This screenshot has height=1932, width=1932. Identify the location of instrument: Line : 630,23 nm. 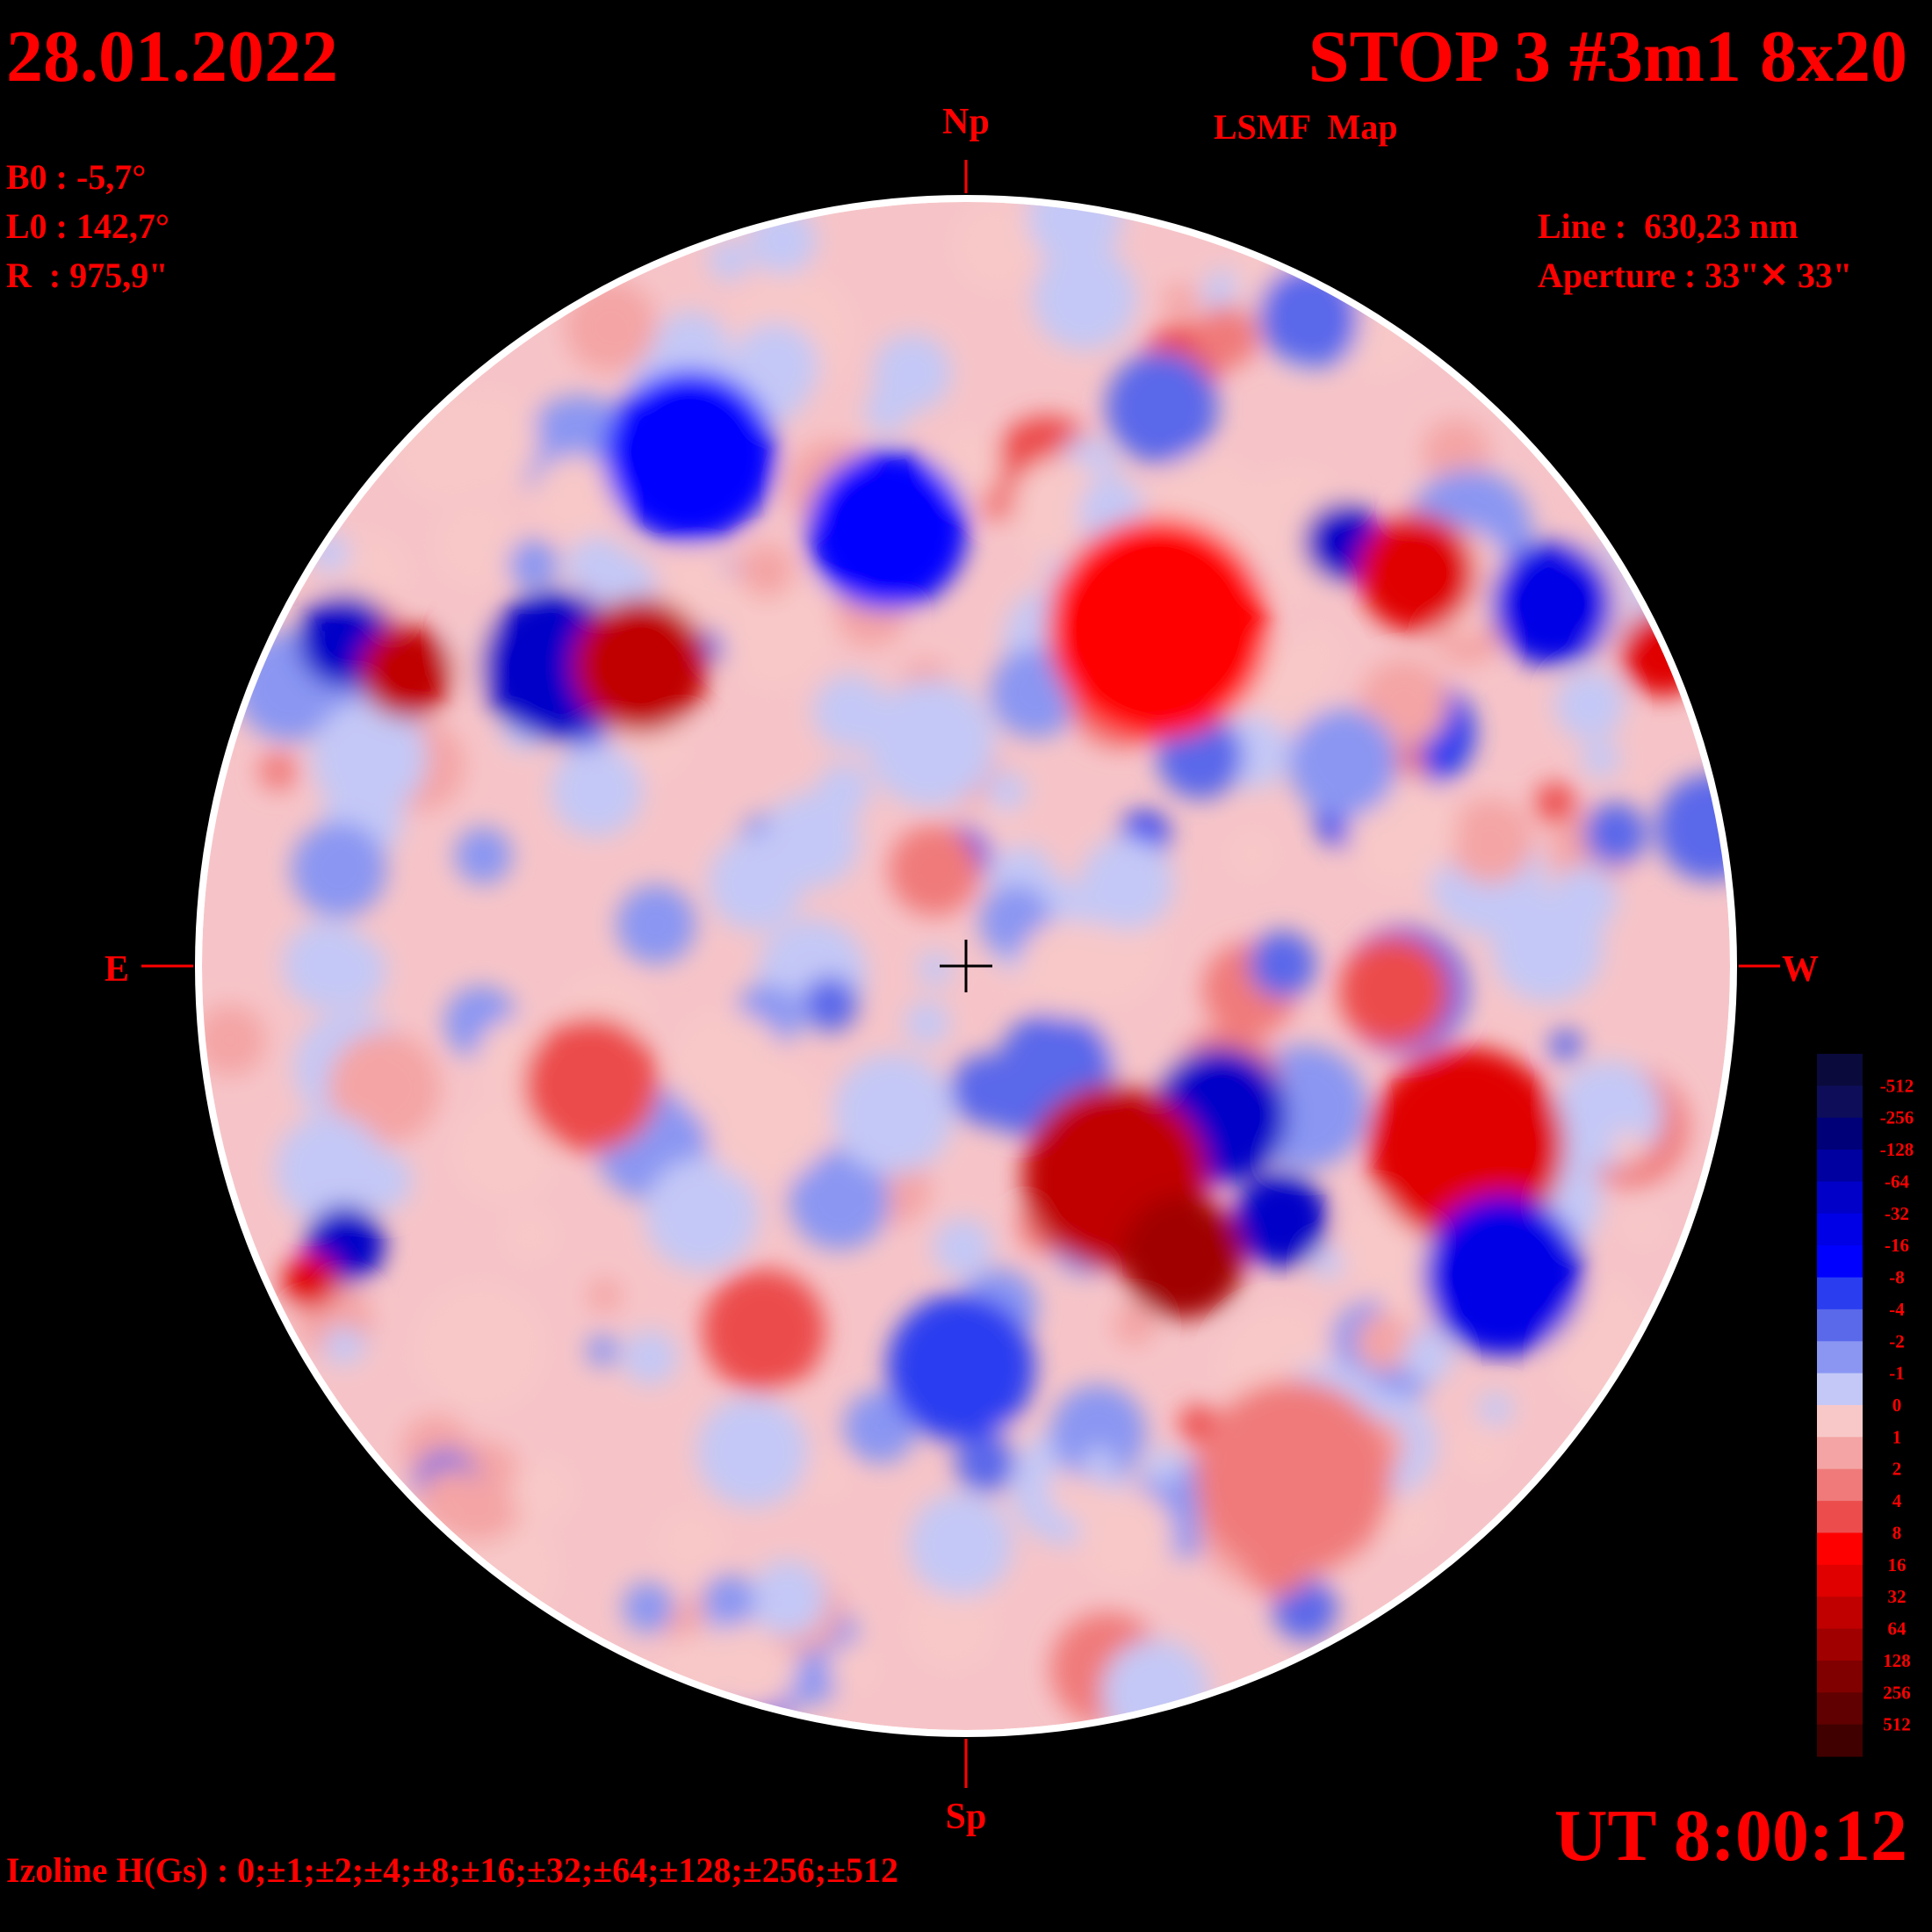
(1669, 226).